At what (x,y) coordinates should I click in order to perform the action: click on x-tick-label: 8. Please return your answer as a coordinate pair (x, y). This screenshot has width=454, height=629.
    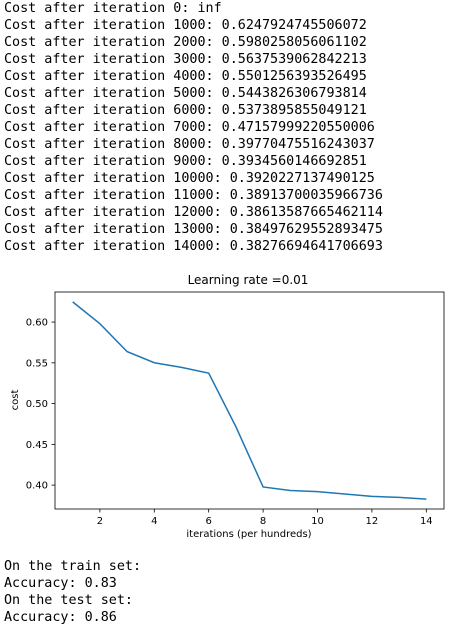
    Looking at the image, I should click on (263, 521).